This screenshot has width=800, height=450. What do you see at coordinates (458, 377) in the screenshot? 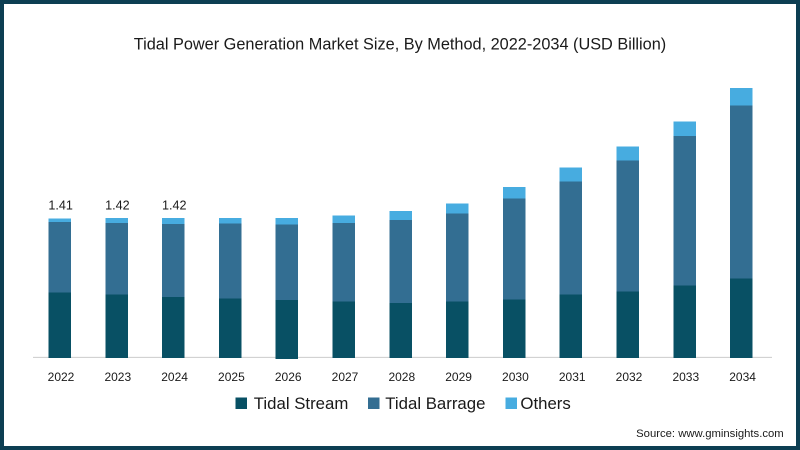
I see `svg-text: 2029` at bounding box center [458, 377].